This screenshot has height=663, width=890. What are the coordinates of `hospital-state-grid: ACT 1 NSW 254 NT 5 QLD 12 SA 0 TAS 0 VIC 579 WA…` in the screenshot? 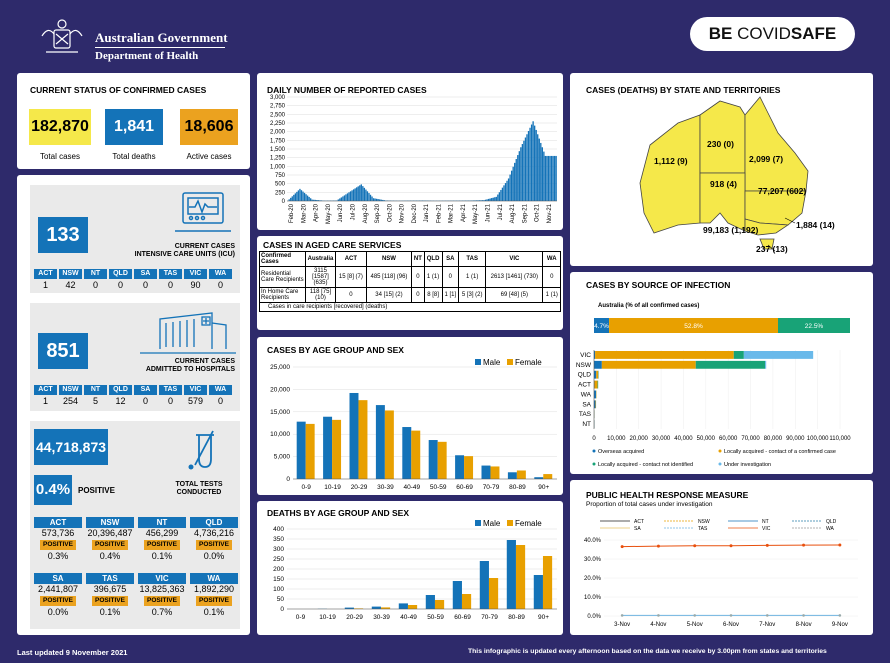 It's located at (133, 396).